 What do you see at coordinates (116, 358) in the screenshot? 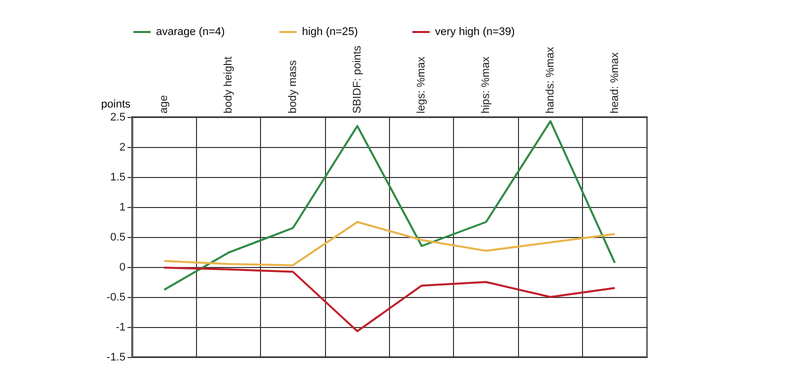
I see `y-tick-label: -1.5` at bounding box center [116, 358].